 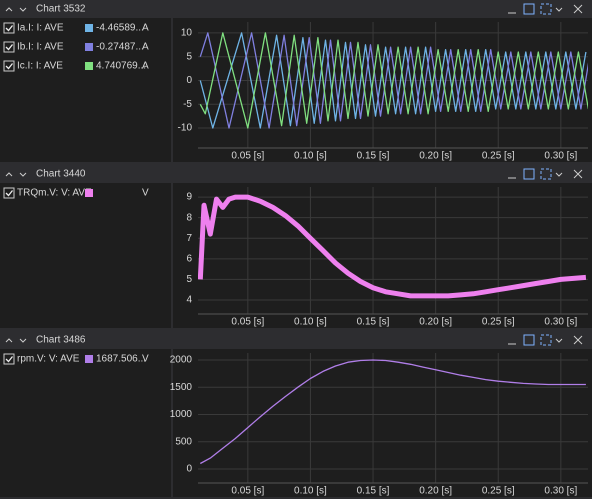 I want to click on y-tick-label: 9, so click(x=189, y=197).